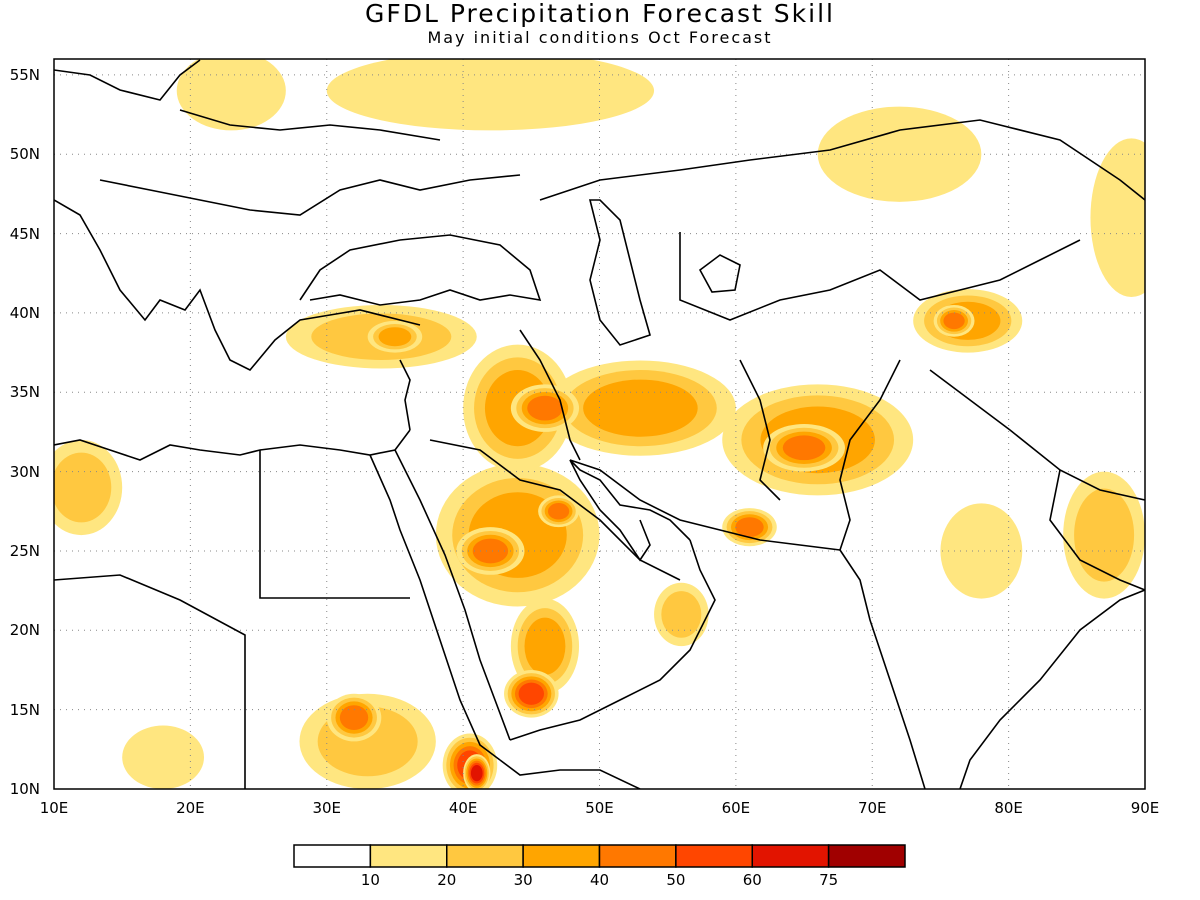 This screenshot has height=900, width=1200. Describe the element at coordinates (760, 430) in the screenshot. I see `border-iran-afghan` at that location.